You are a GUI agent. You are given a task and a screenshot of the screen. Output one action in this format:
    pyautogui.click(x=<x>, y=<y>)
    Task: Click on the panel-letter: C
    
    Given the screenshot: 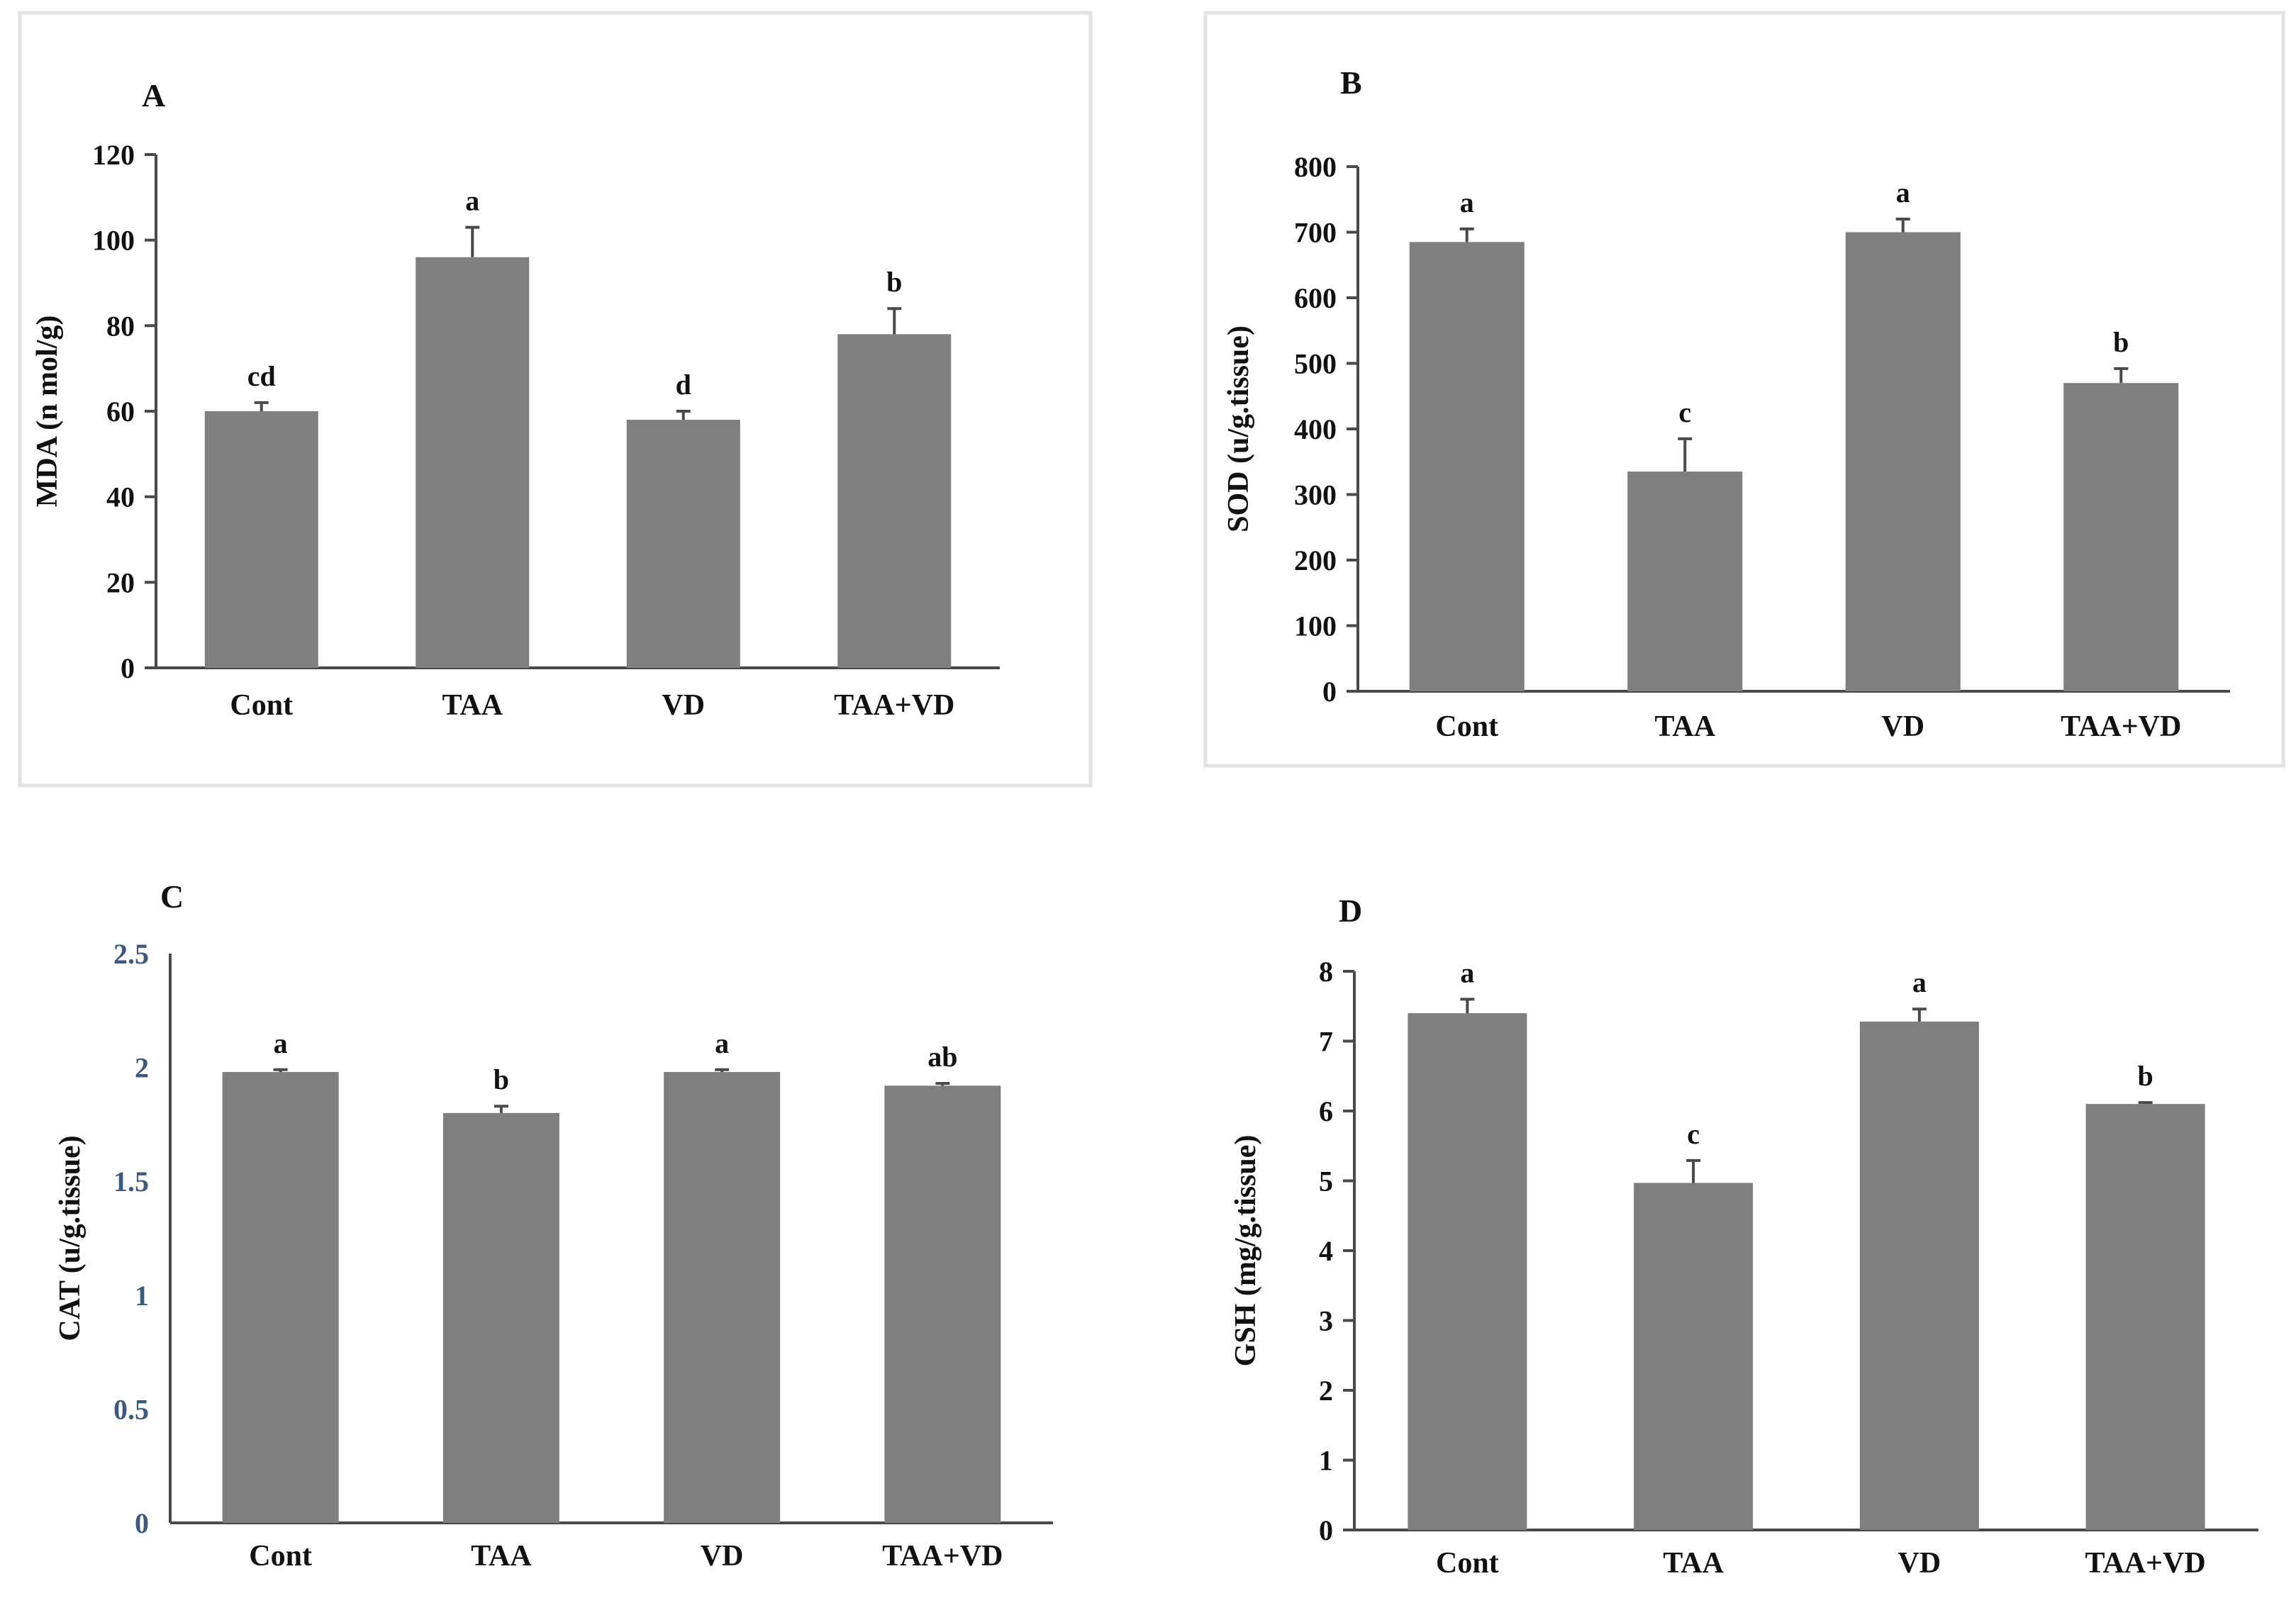 What is the action you would take?
    pyautogui.click(x=172, y=896)
    